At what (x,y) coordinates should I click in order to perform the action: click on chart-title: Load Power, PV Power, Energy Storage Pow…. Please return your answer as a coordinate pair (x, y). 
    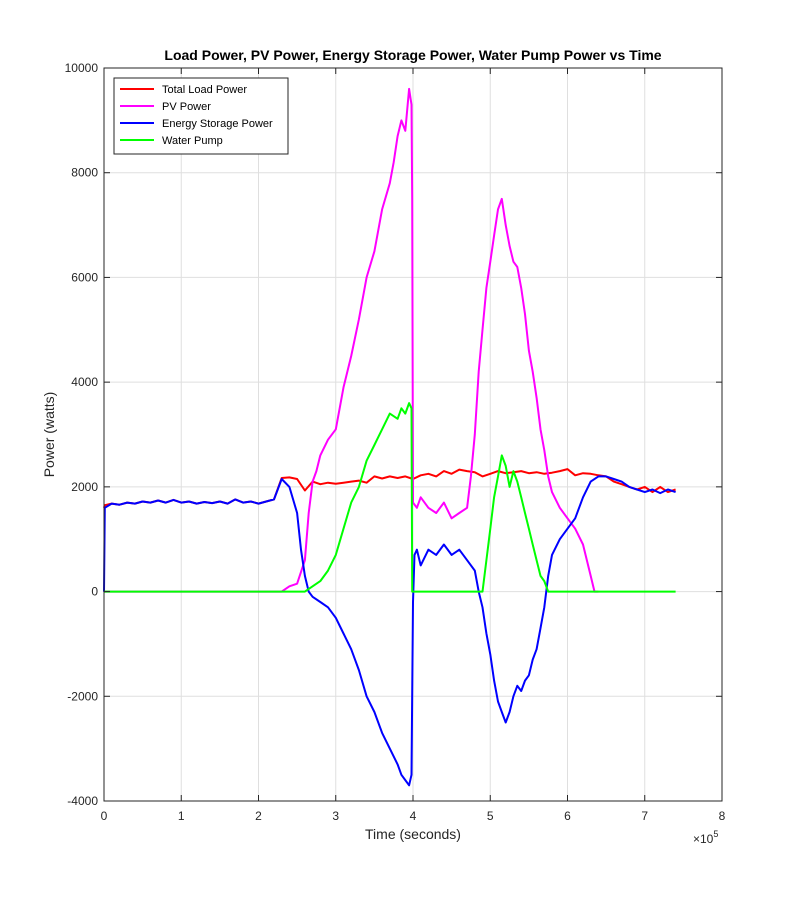
    Looking at the image, I should click on (412, 55).